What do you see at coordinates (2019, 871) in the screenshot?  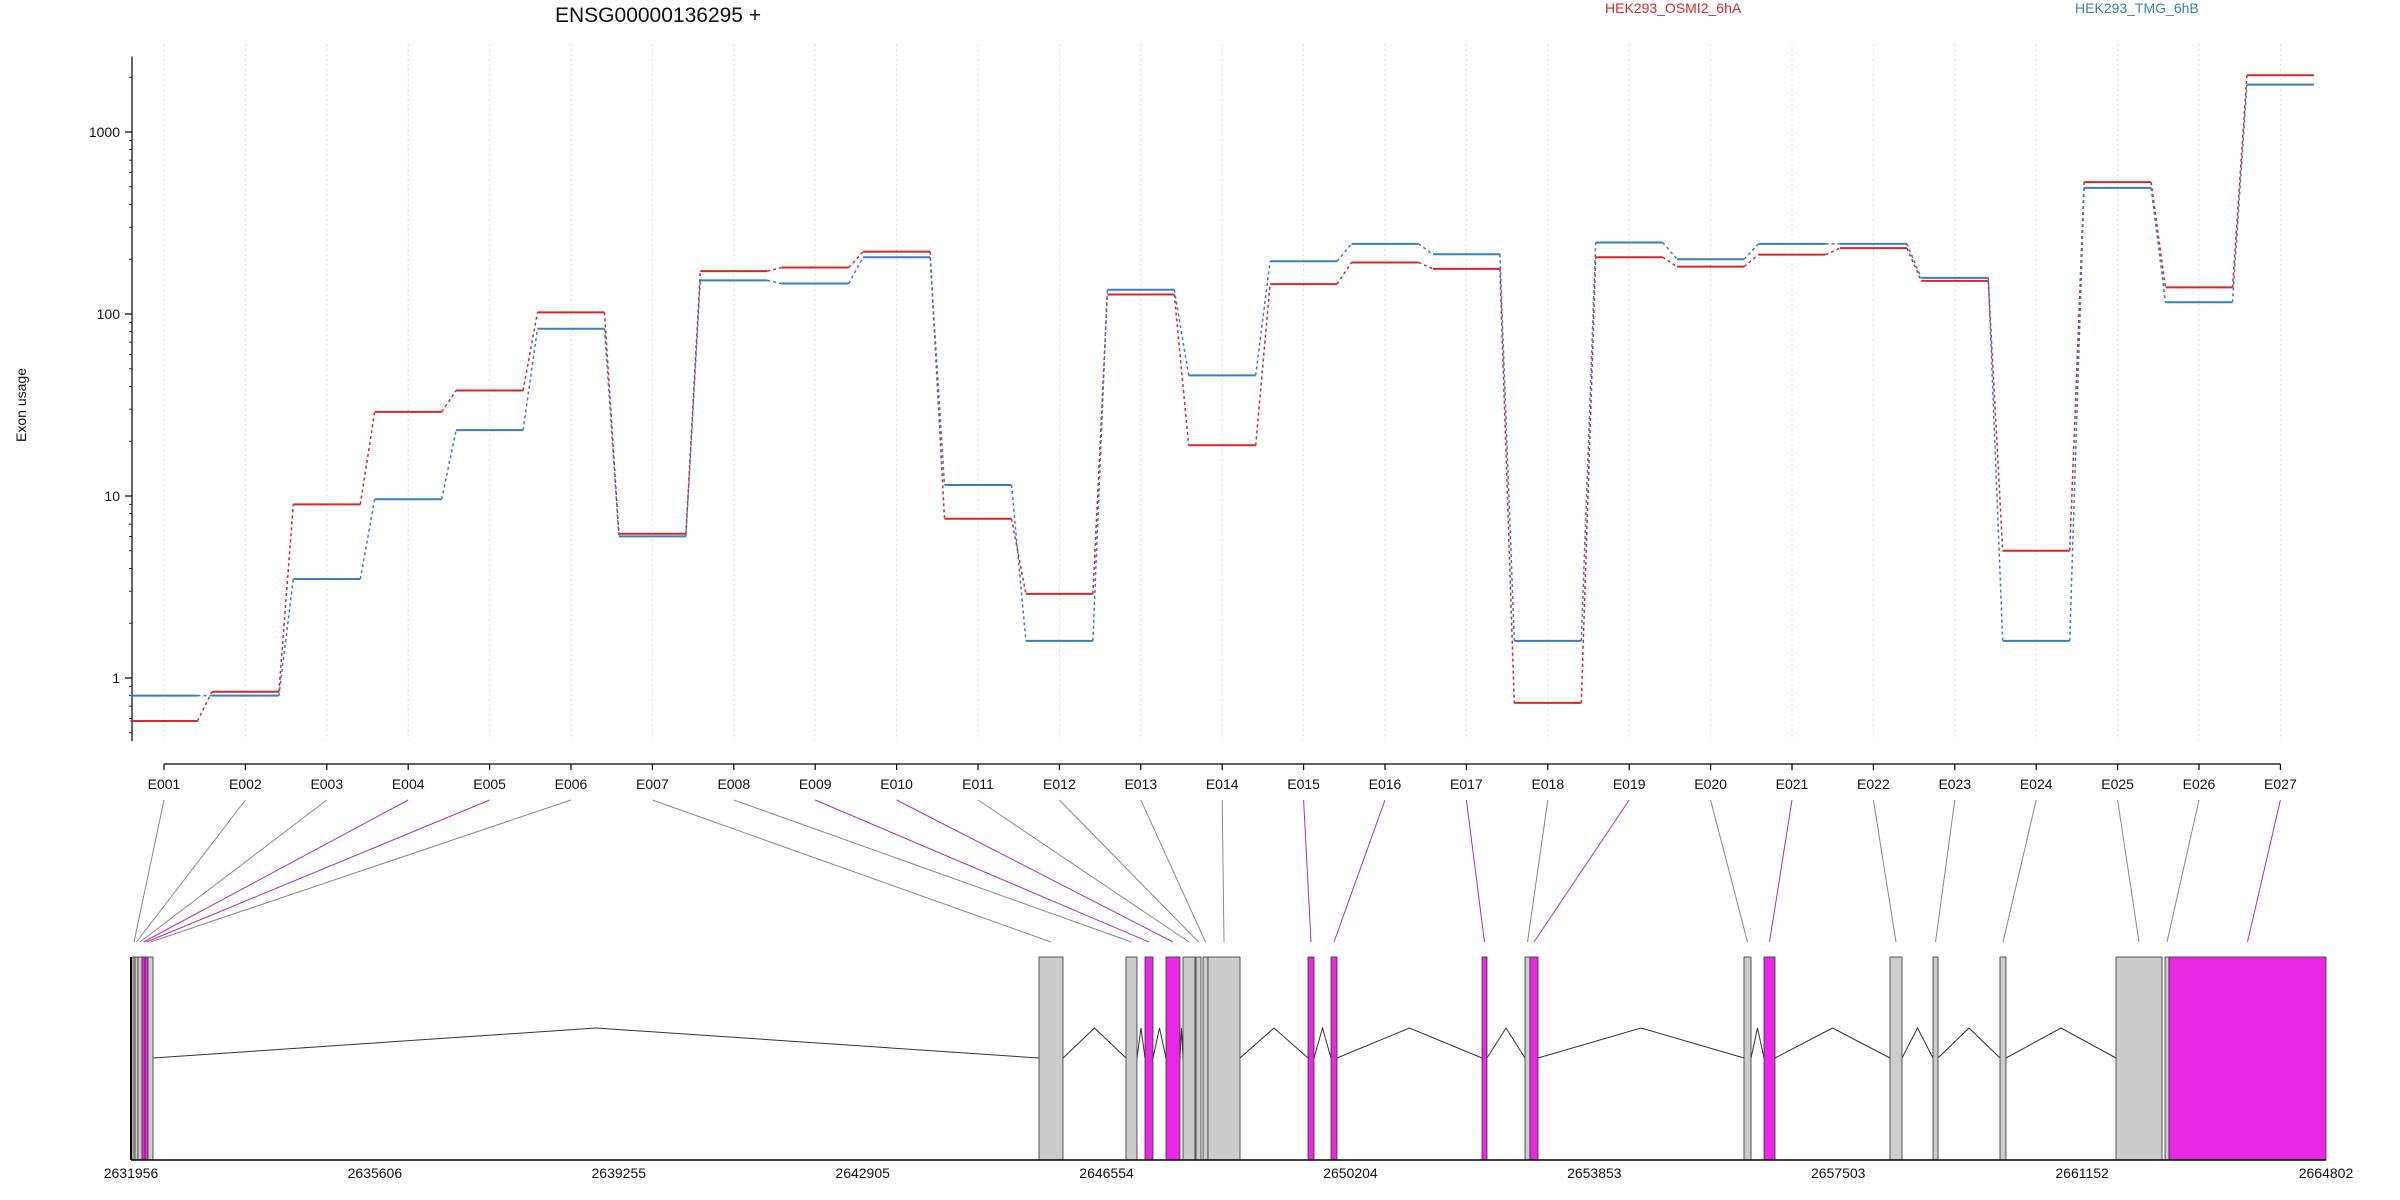 I see `connector-E024` at bounding box center [2019, 871].